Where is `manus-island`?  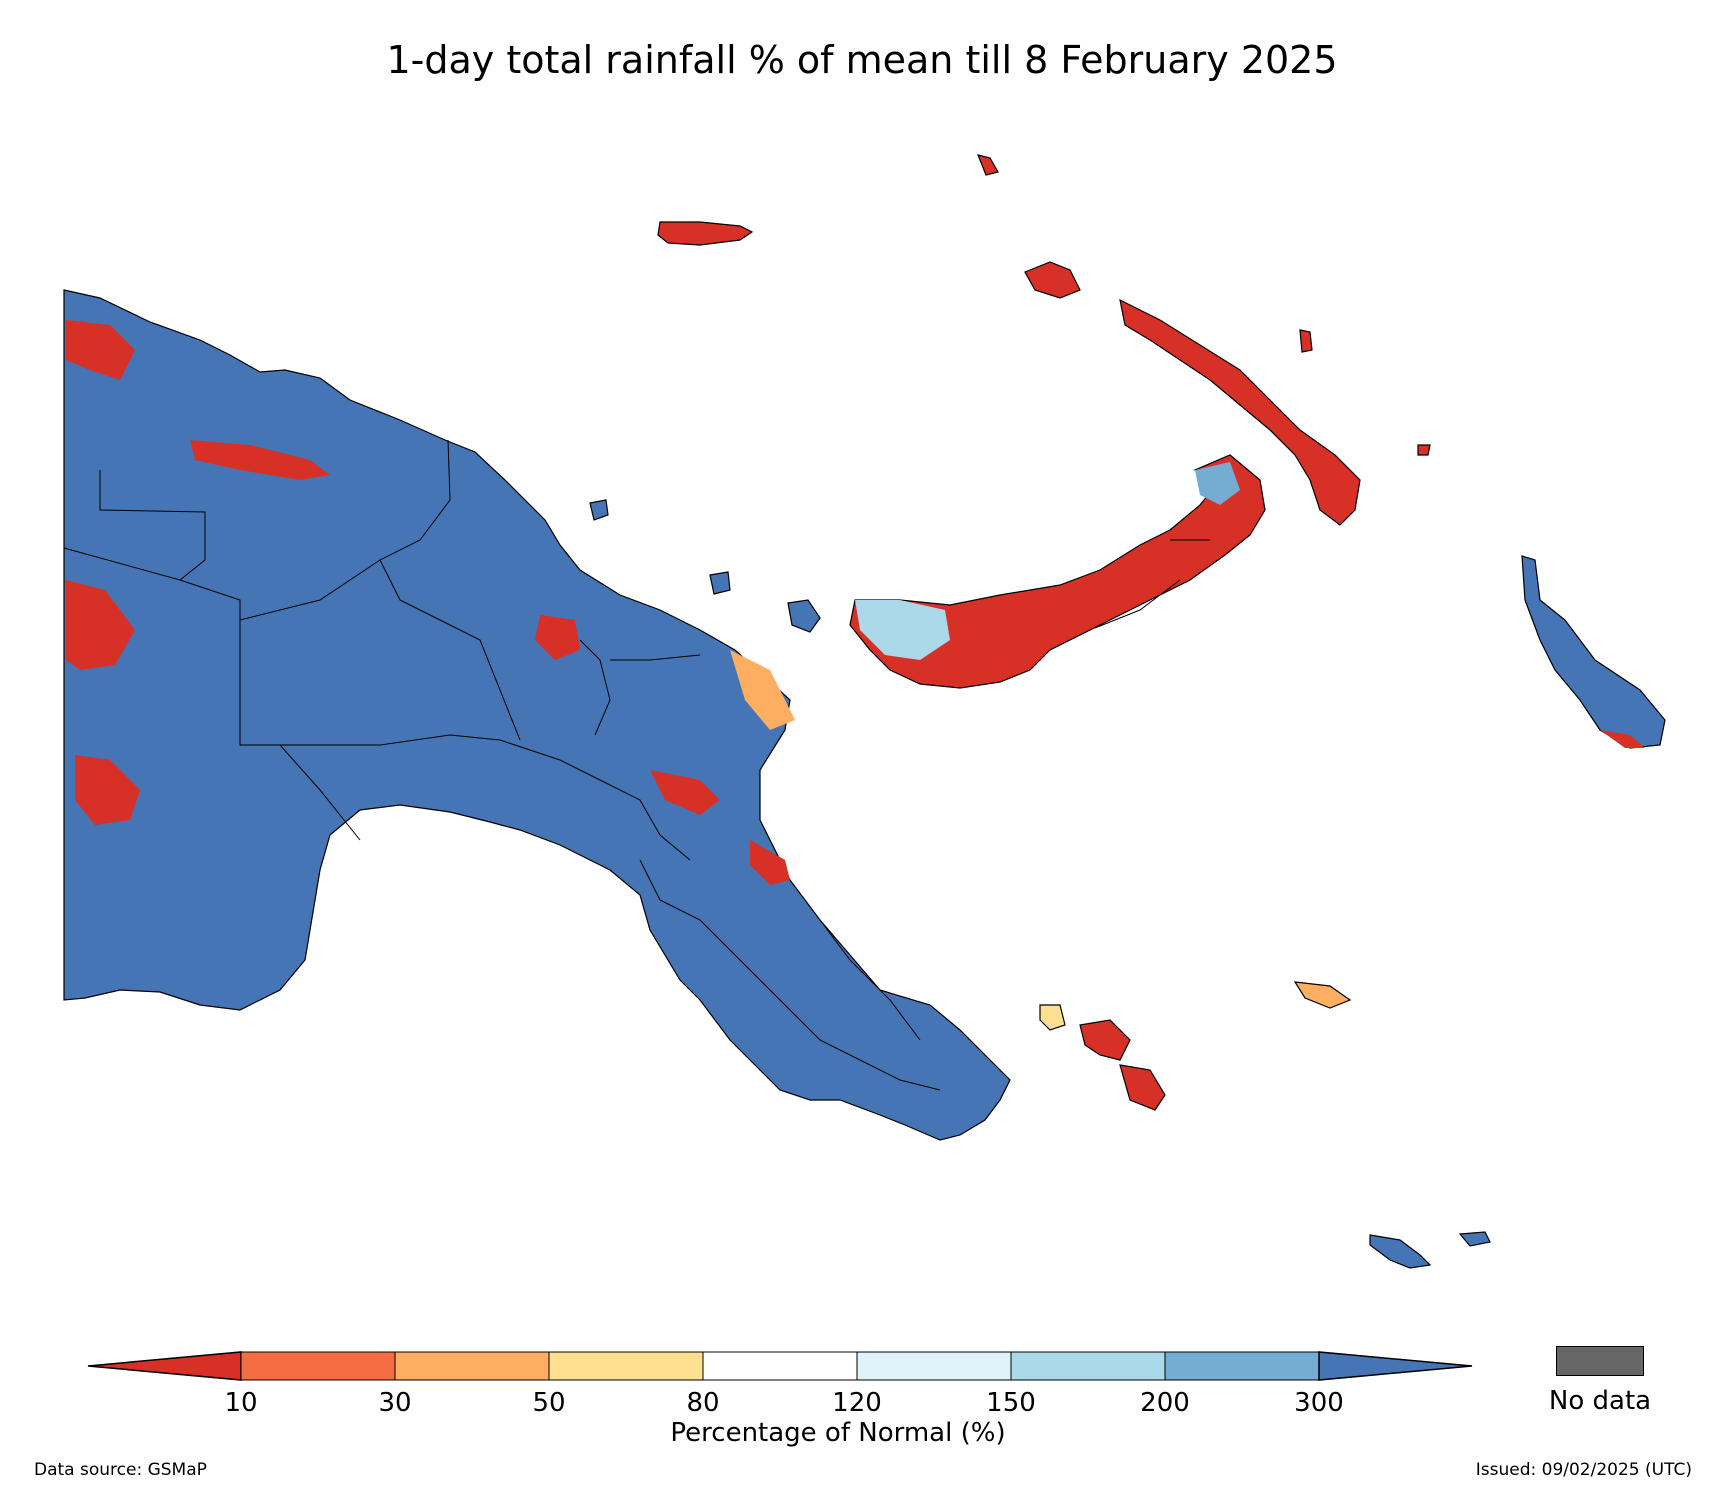 manus-island is located at coordinates (705, 233).